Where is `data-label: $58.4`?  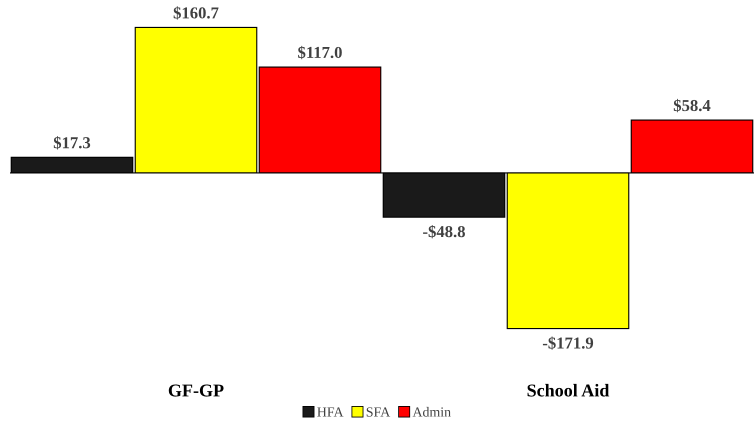 data-label: $58.4 is located at coordinates (692, 105).